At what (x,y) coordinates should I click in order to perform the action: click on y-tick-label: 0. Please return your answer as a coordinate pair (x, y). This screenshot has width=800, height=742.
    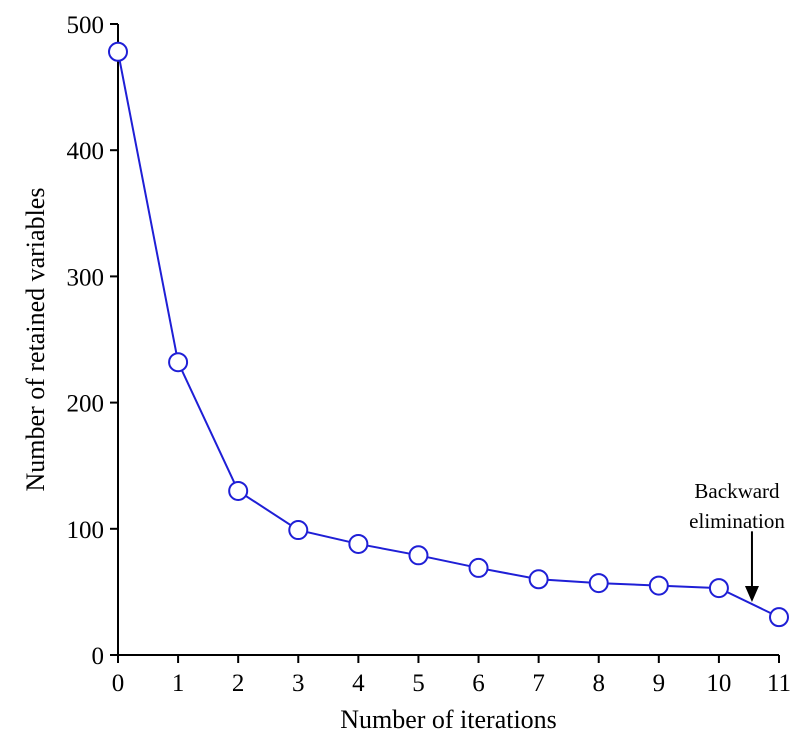
    Looking at the image, I should click on (98, 656).